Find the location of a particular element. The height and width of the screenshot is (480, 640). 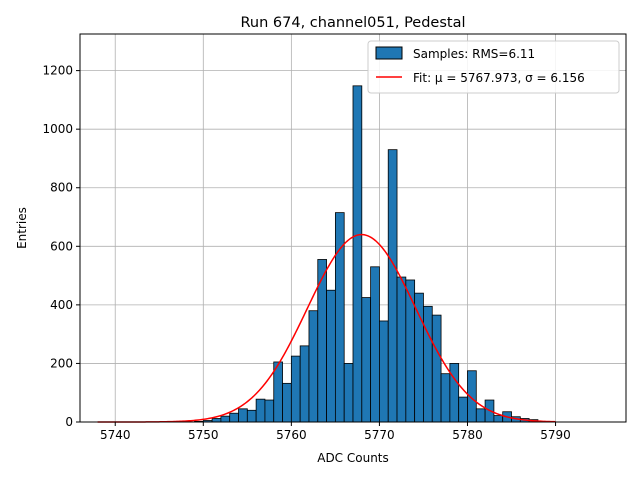

x-tick-label: 5740 is located at coordinates (115, 435).